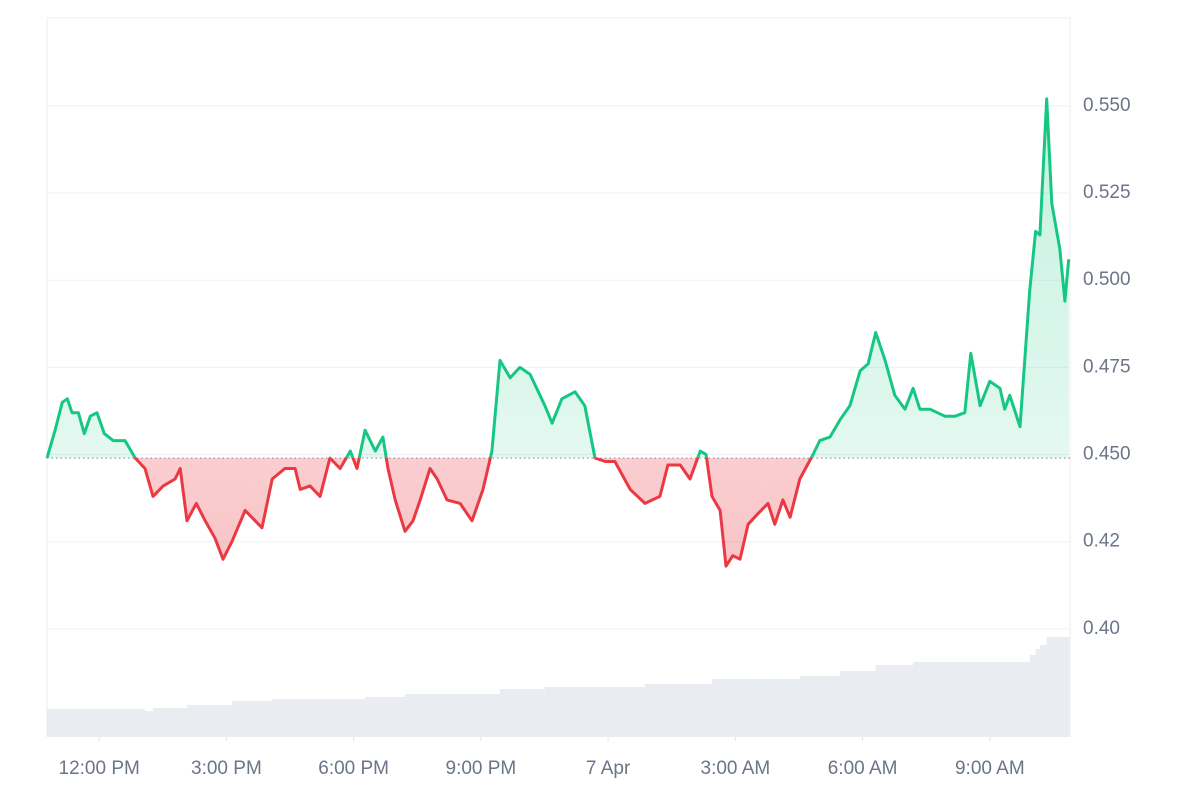 The width and height of the screenshot is (1200, 800). I want to click on y-tick-label: 0.525, so click(1107, 192).